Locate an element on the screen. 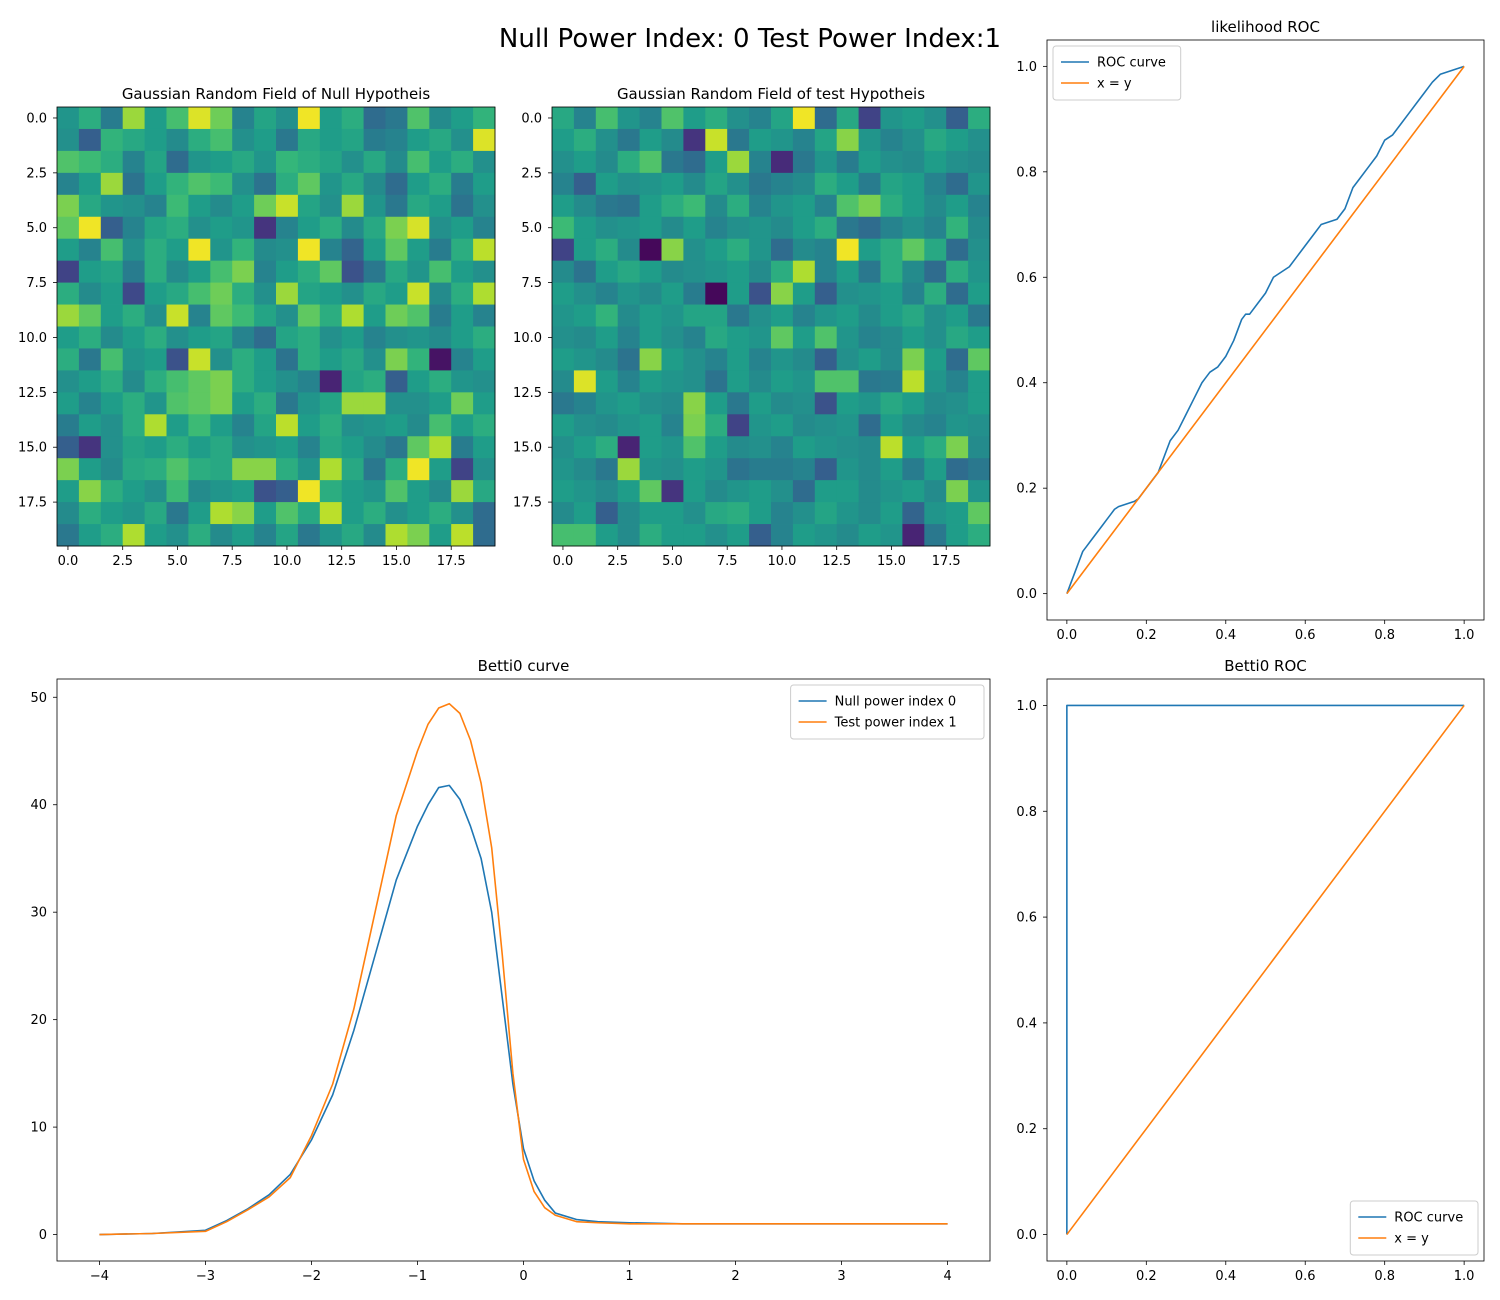 This screenshot has width=1500, height=1300. y-tick-label: 50 is located at coordinates (38, 698).